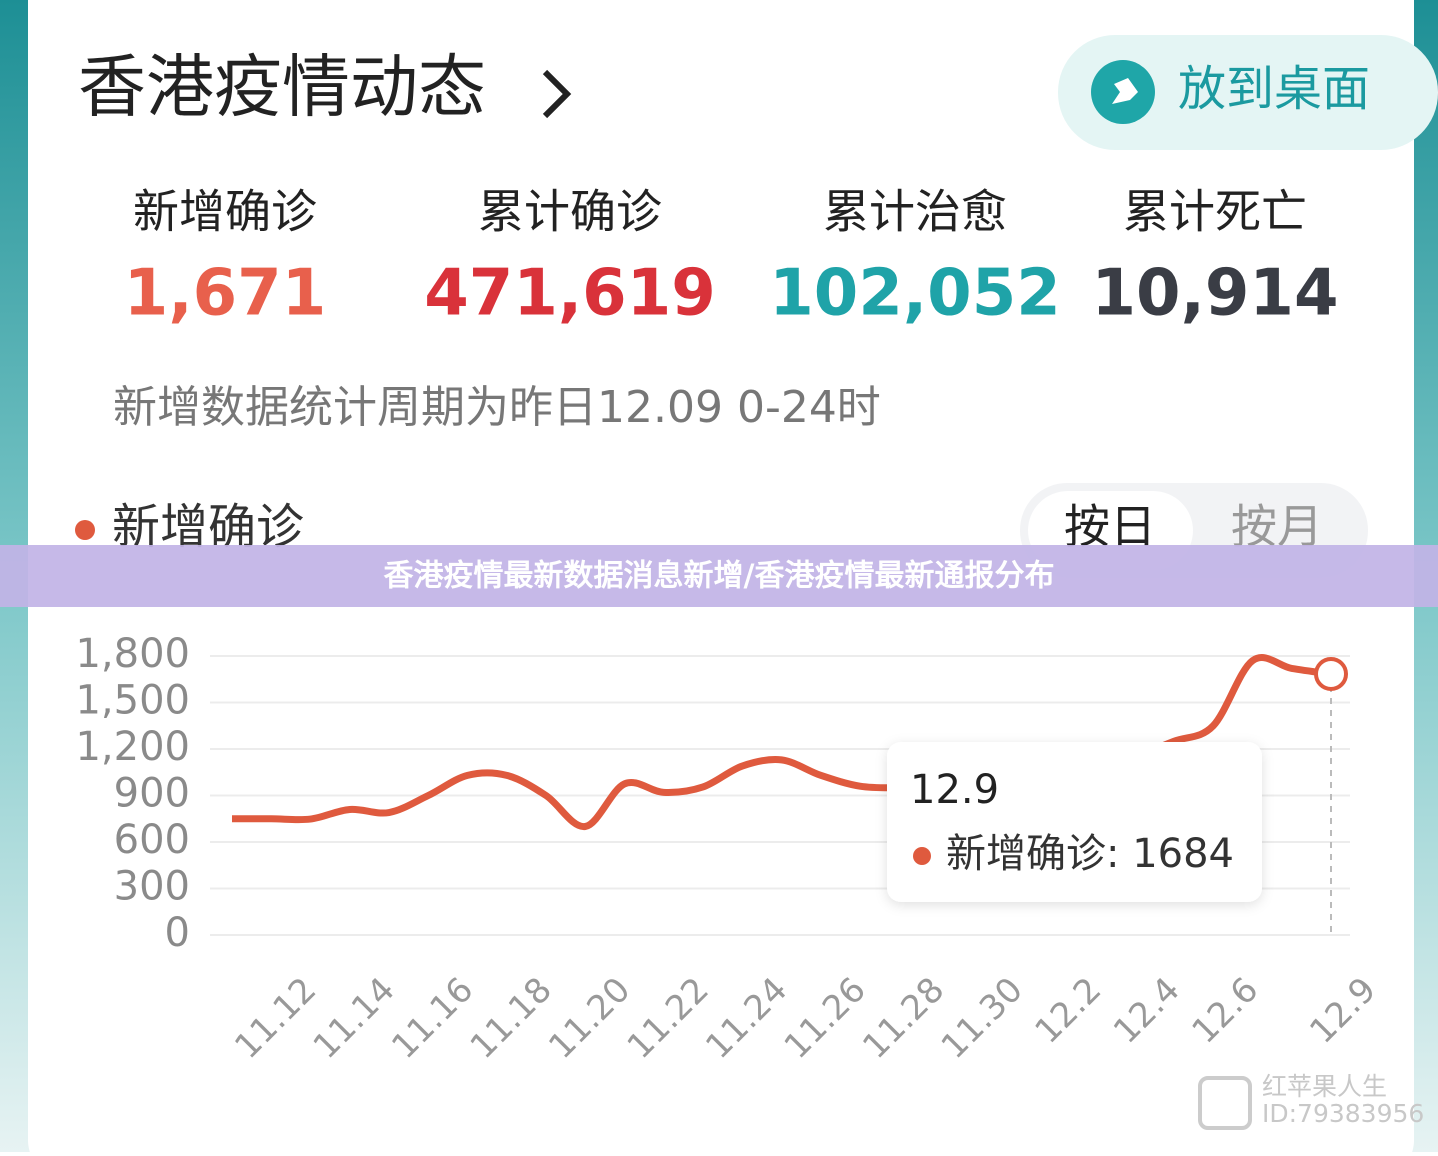 Image resolution: width=1438 pixels, height=1156 pixels. I want to click on stat-label: 累计确诊, so click(570, 212).